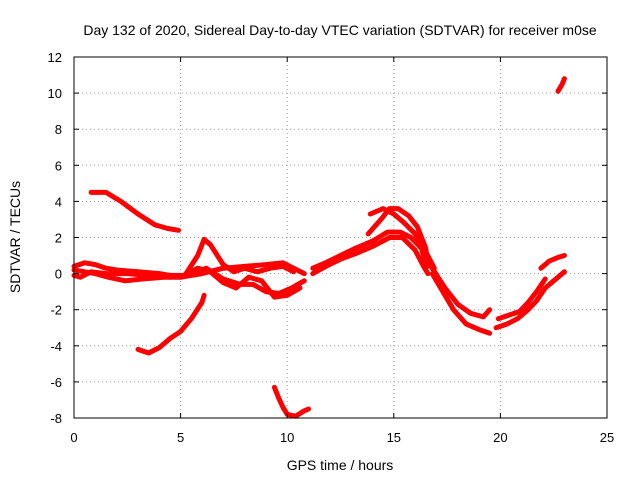  Describe the element at coordinates (134, 211) in the screenshot. I see `series-arc-upper-left` at that location.